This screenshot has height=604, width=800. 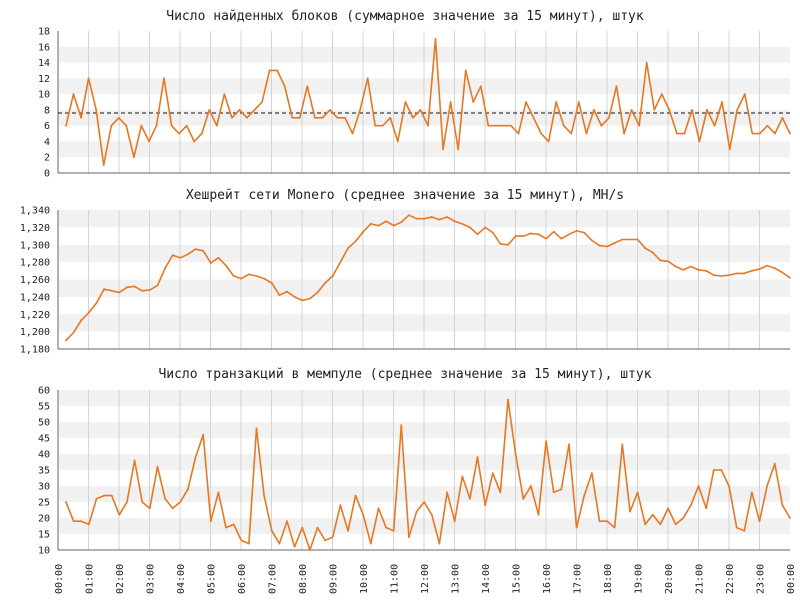 What do you see at coordinates (181, 579) in the screenshot?
I see `x-tick-label: 04:00` at bounding box center [181, 579].